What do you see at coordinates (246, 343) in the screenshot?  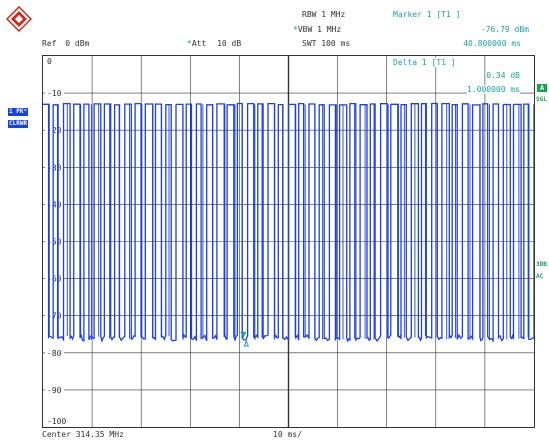 I see `delta-marker-triangle` at bounding box center [246, 343].